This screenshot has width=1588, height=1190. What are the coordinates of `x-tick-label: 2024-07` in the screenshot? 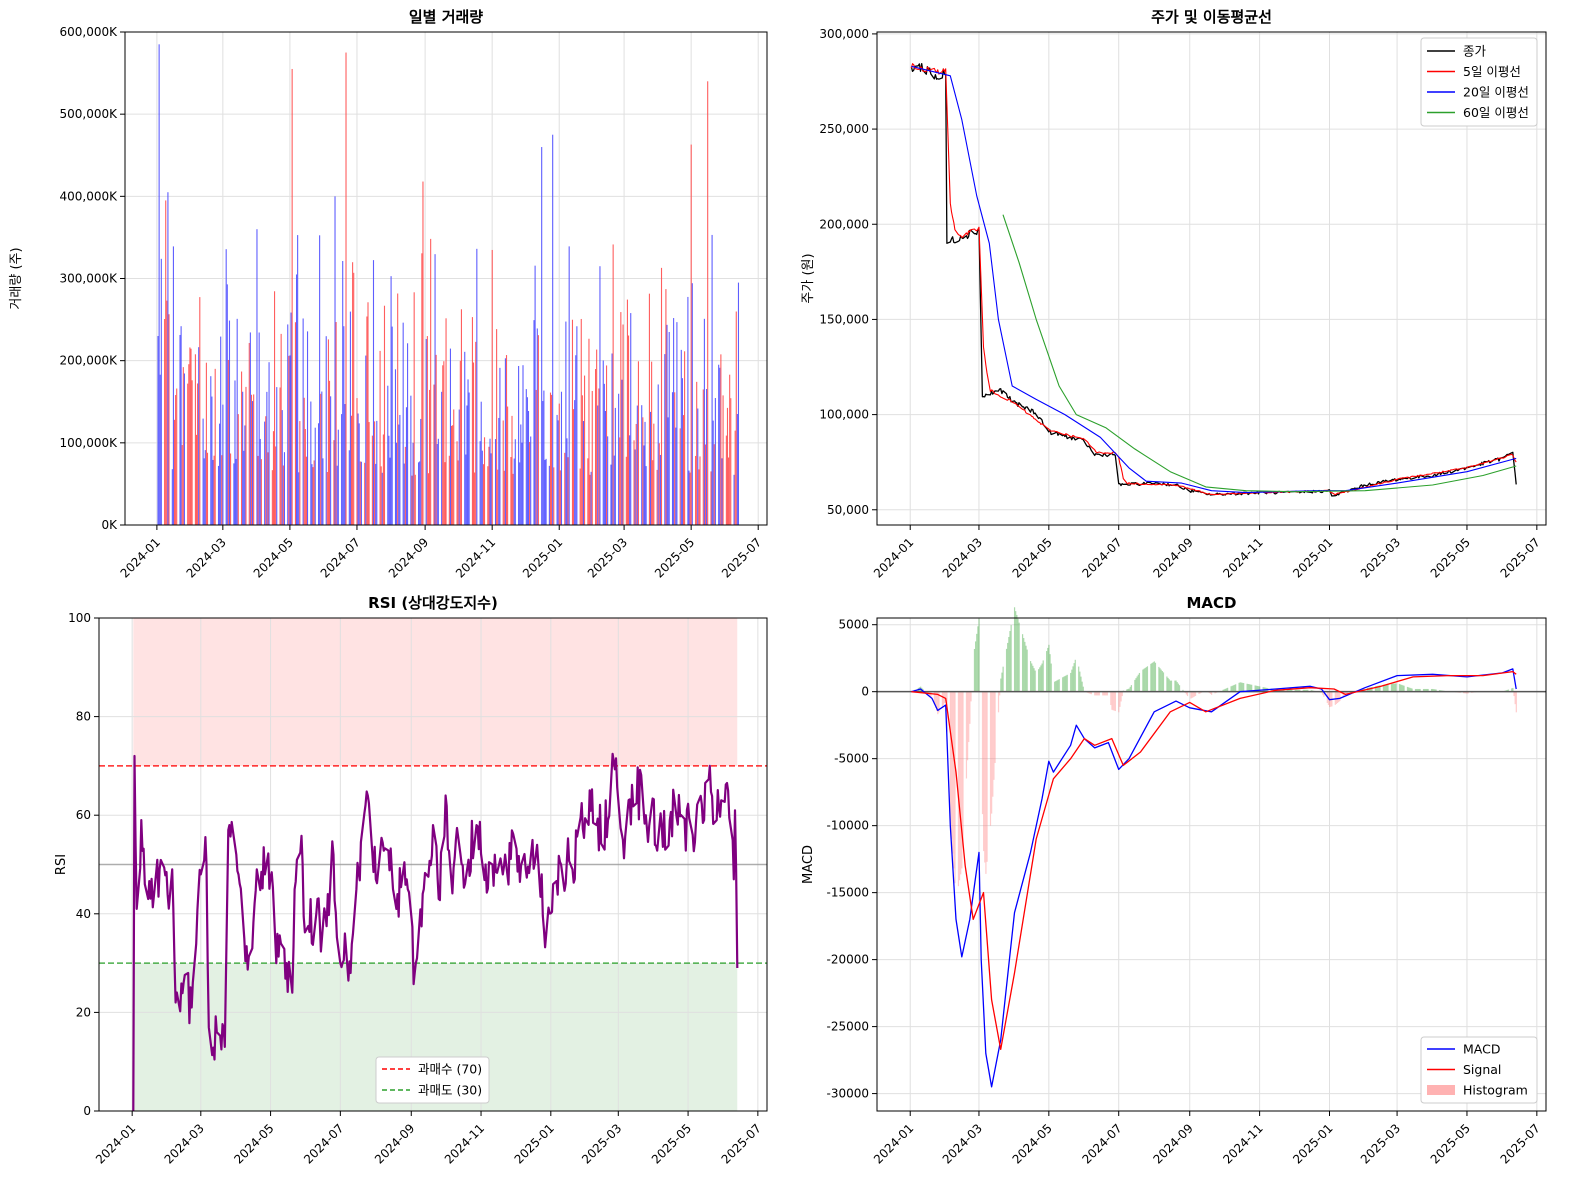 It's located at (340, 557).